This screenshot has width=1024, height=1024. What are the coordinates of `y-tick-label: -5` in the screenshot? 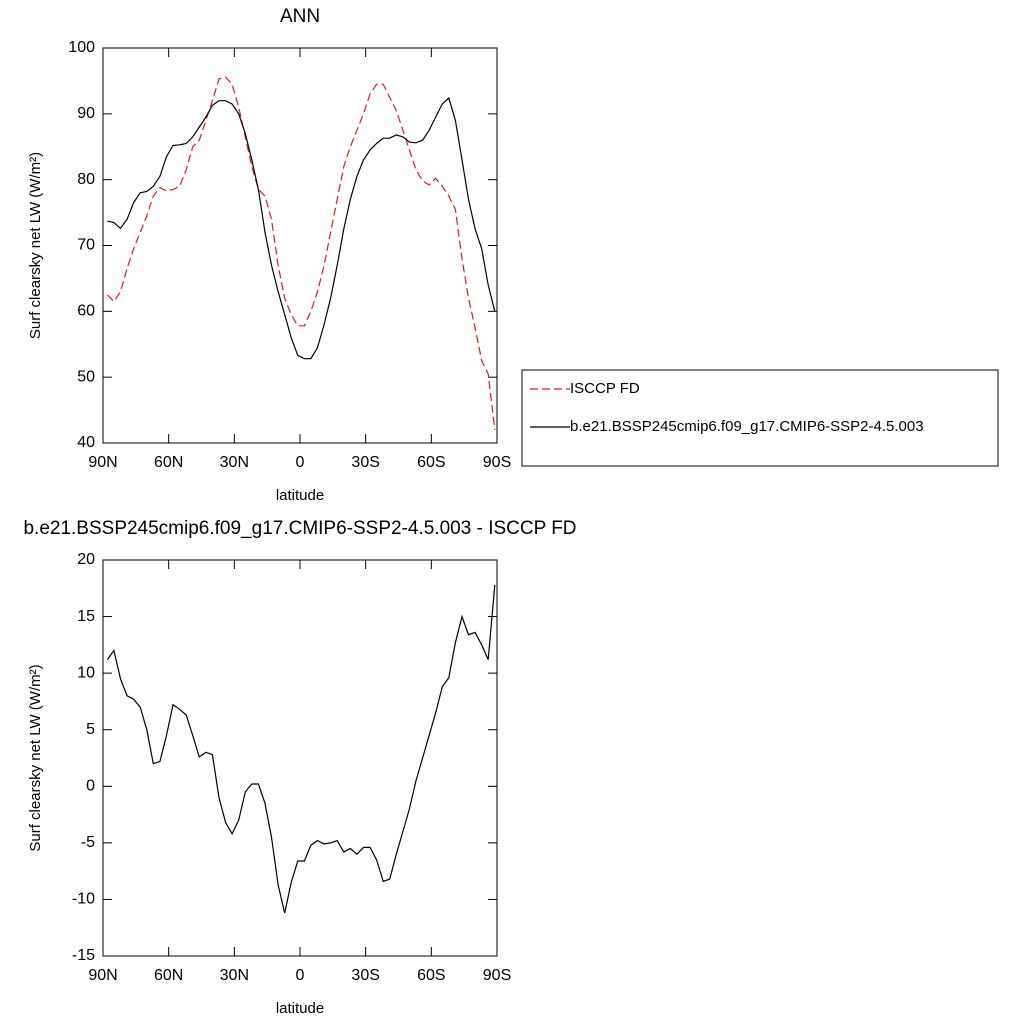 It's located at (88, 842).